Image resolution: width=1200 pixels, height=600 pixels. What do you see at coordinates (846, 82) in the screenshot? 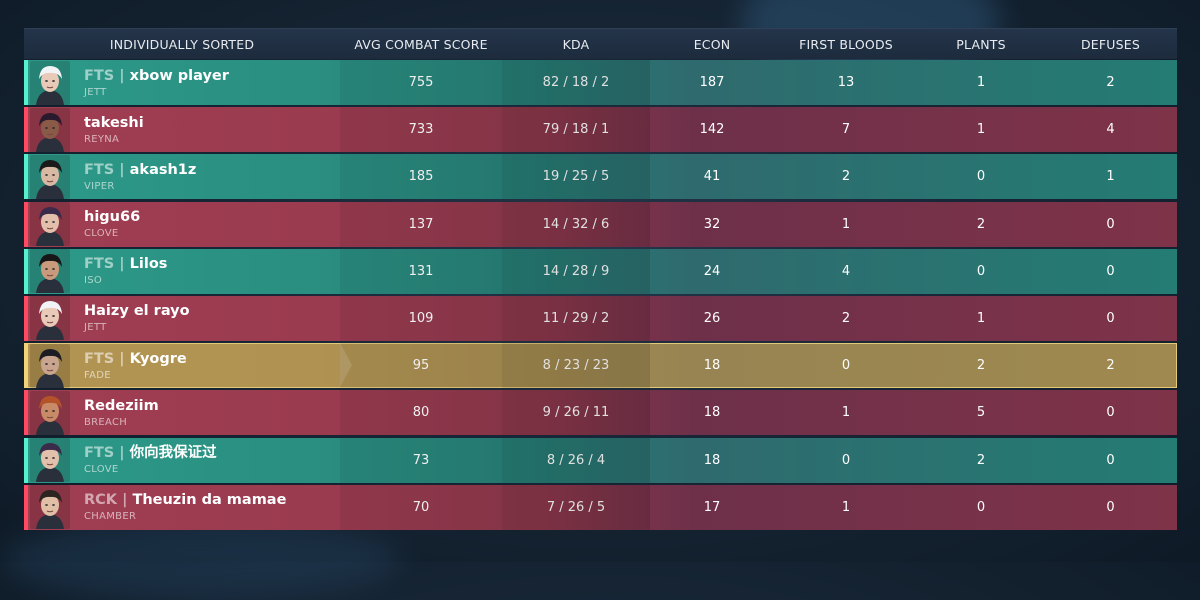
I see `first-bloods-value: 13` at bounding box center [846, 82].